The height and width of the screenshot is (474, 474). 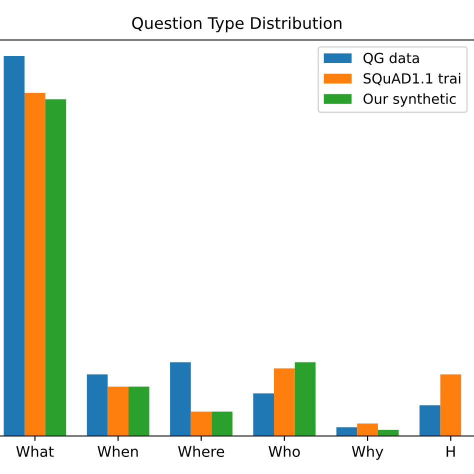 I want to click on legend-label: SQuAD1.1 trai, so click(x=412, y=79).